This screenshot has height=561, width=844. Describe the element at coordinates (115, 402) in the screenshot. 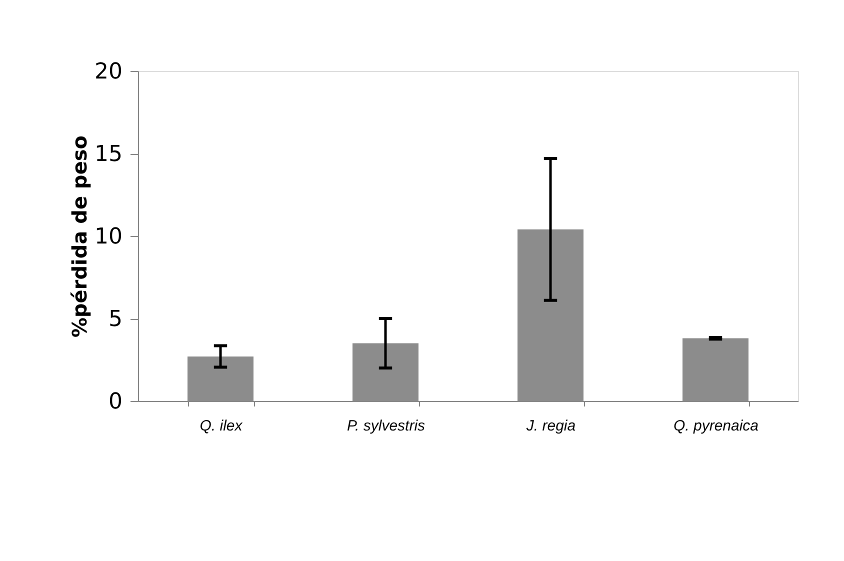

I see `y-tick-label: 0` at that location.